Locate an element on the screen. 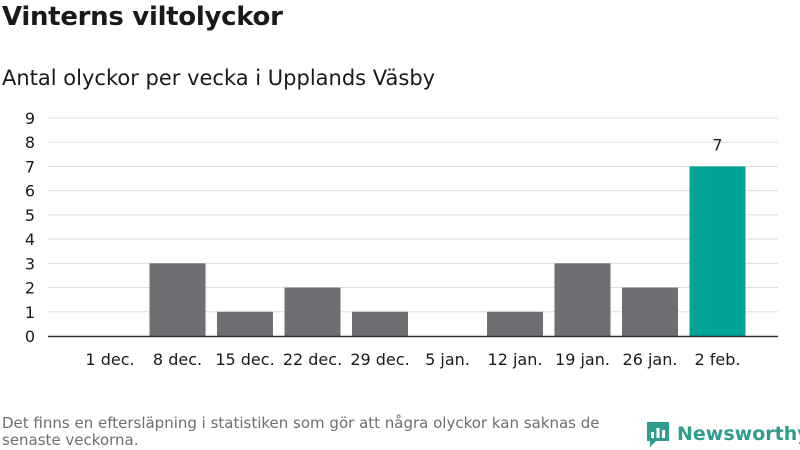  chart-subtitle: Antal olyckor per vecka i Upplands Väsby is located at coordinates (219, 78).